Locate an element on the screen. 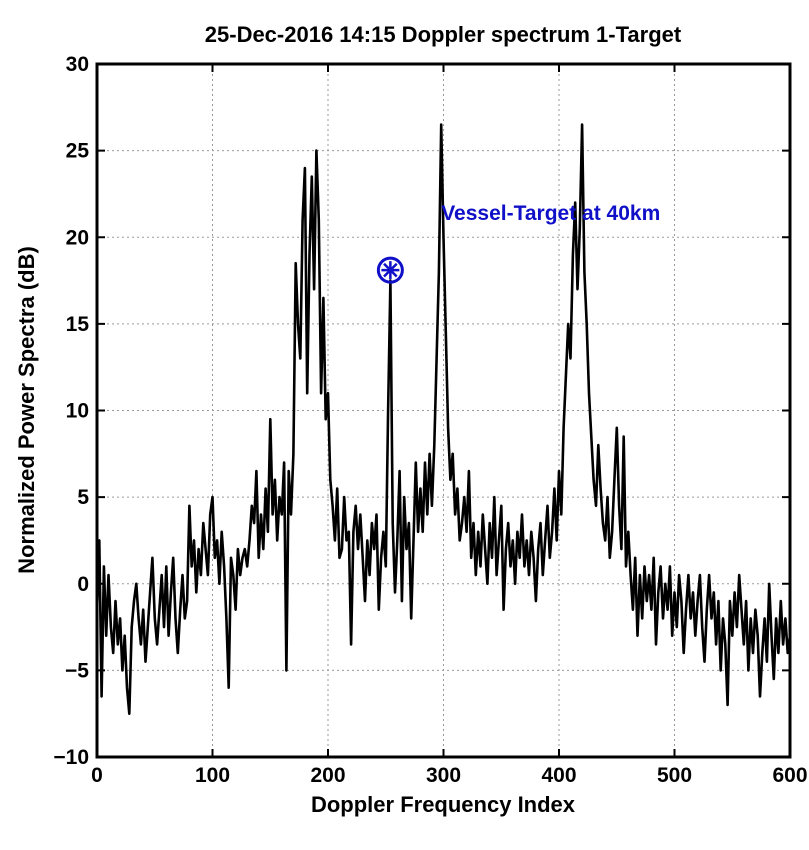 This screenshot has width=809, height=850. marker-layer is located at coordinates (390, 270).